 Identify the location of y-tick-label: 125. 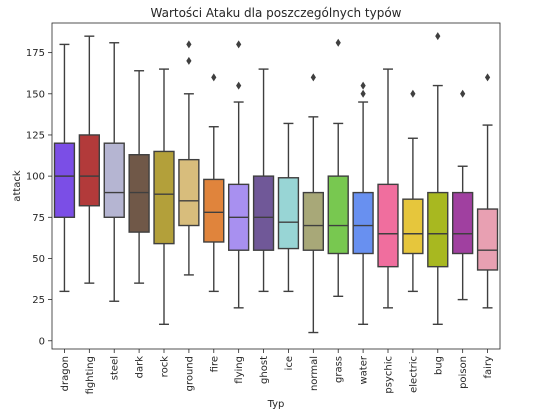
(35, 135).